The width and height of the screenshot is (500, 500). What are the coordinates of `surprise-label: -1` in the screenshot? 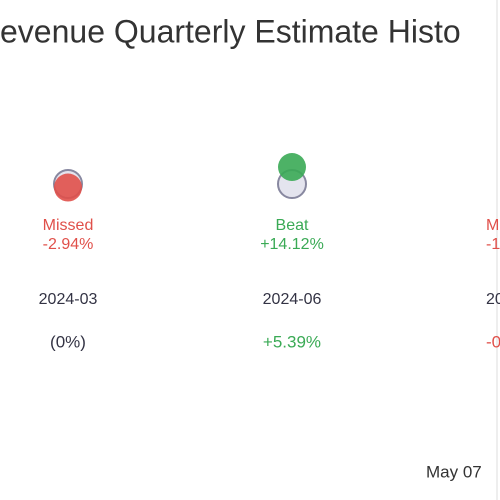 It's located at (493, 244).